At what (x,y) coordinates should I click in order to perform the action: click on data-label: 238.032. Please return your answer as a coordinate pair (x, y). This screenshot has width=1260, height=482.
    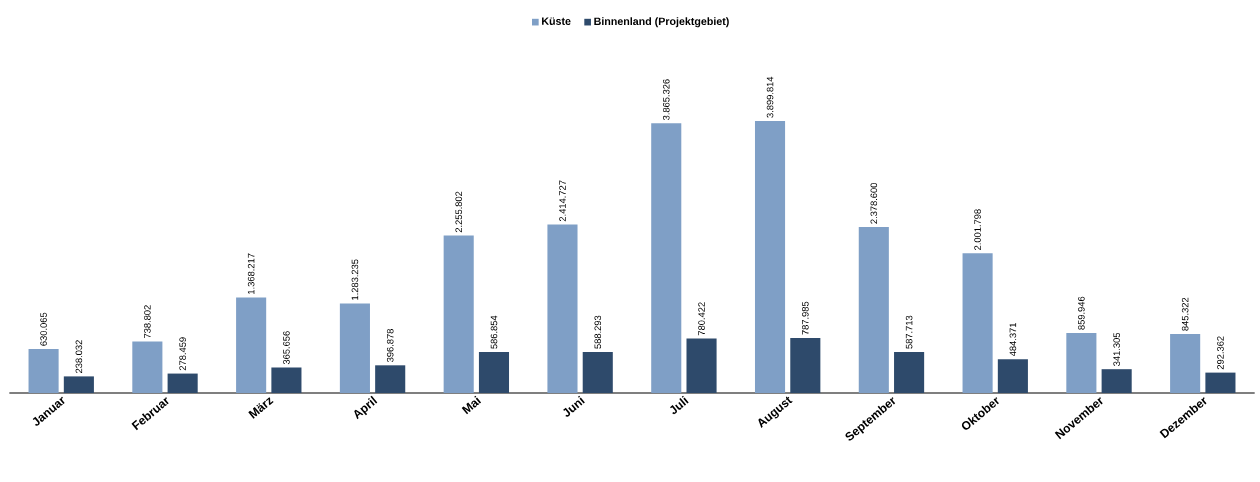
    Looking at the image, I should click on (79, 356).